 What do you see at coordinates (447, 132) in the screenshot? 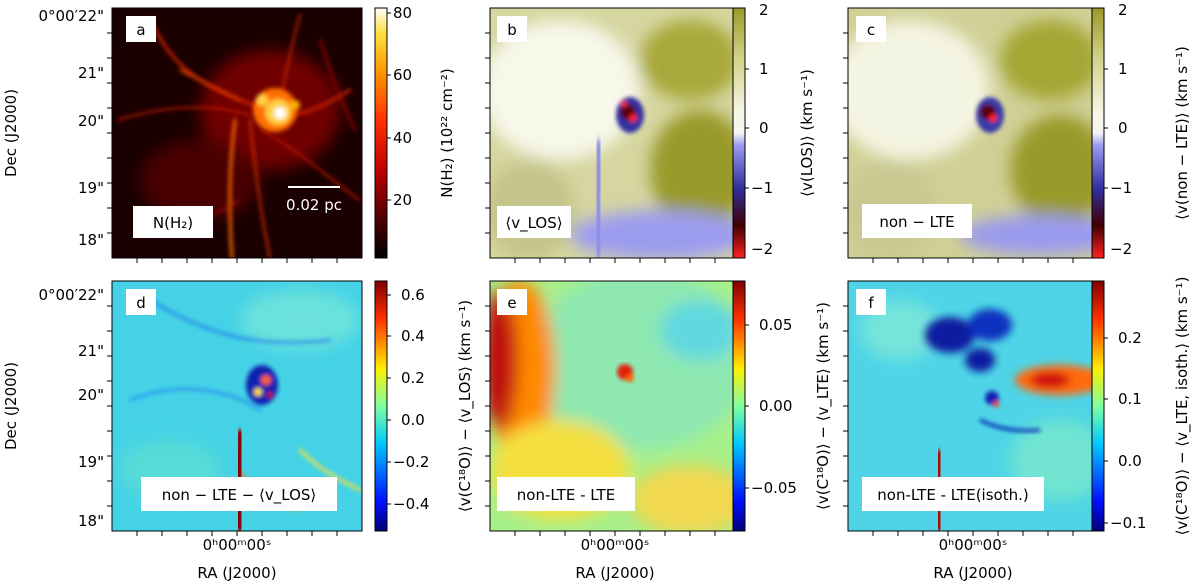
I see `colorbar-a-label: N(H₂) (10²² cm⁻²)` at bounding box center [447, 132].